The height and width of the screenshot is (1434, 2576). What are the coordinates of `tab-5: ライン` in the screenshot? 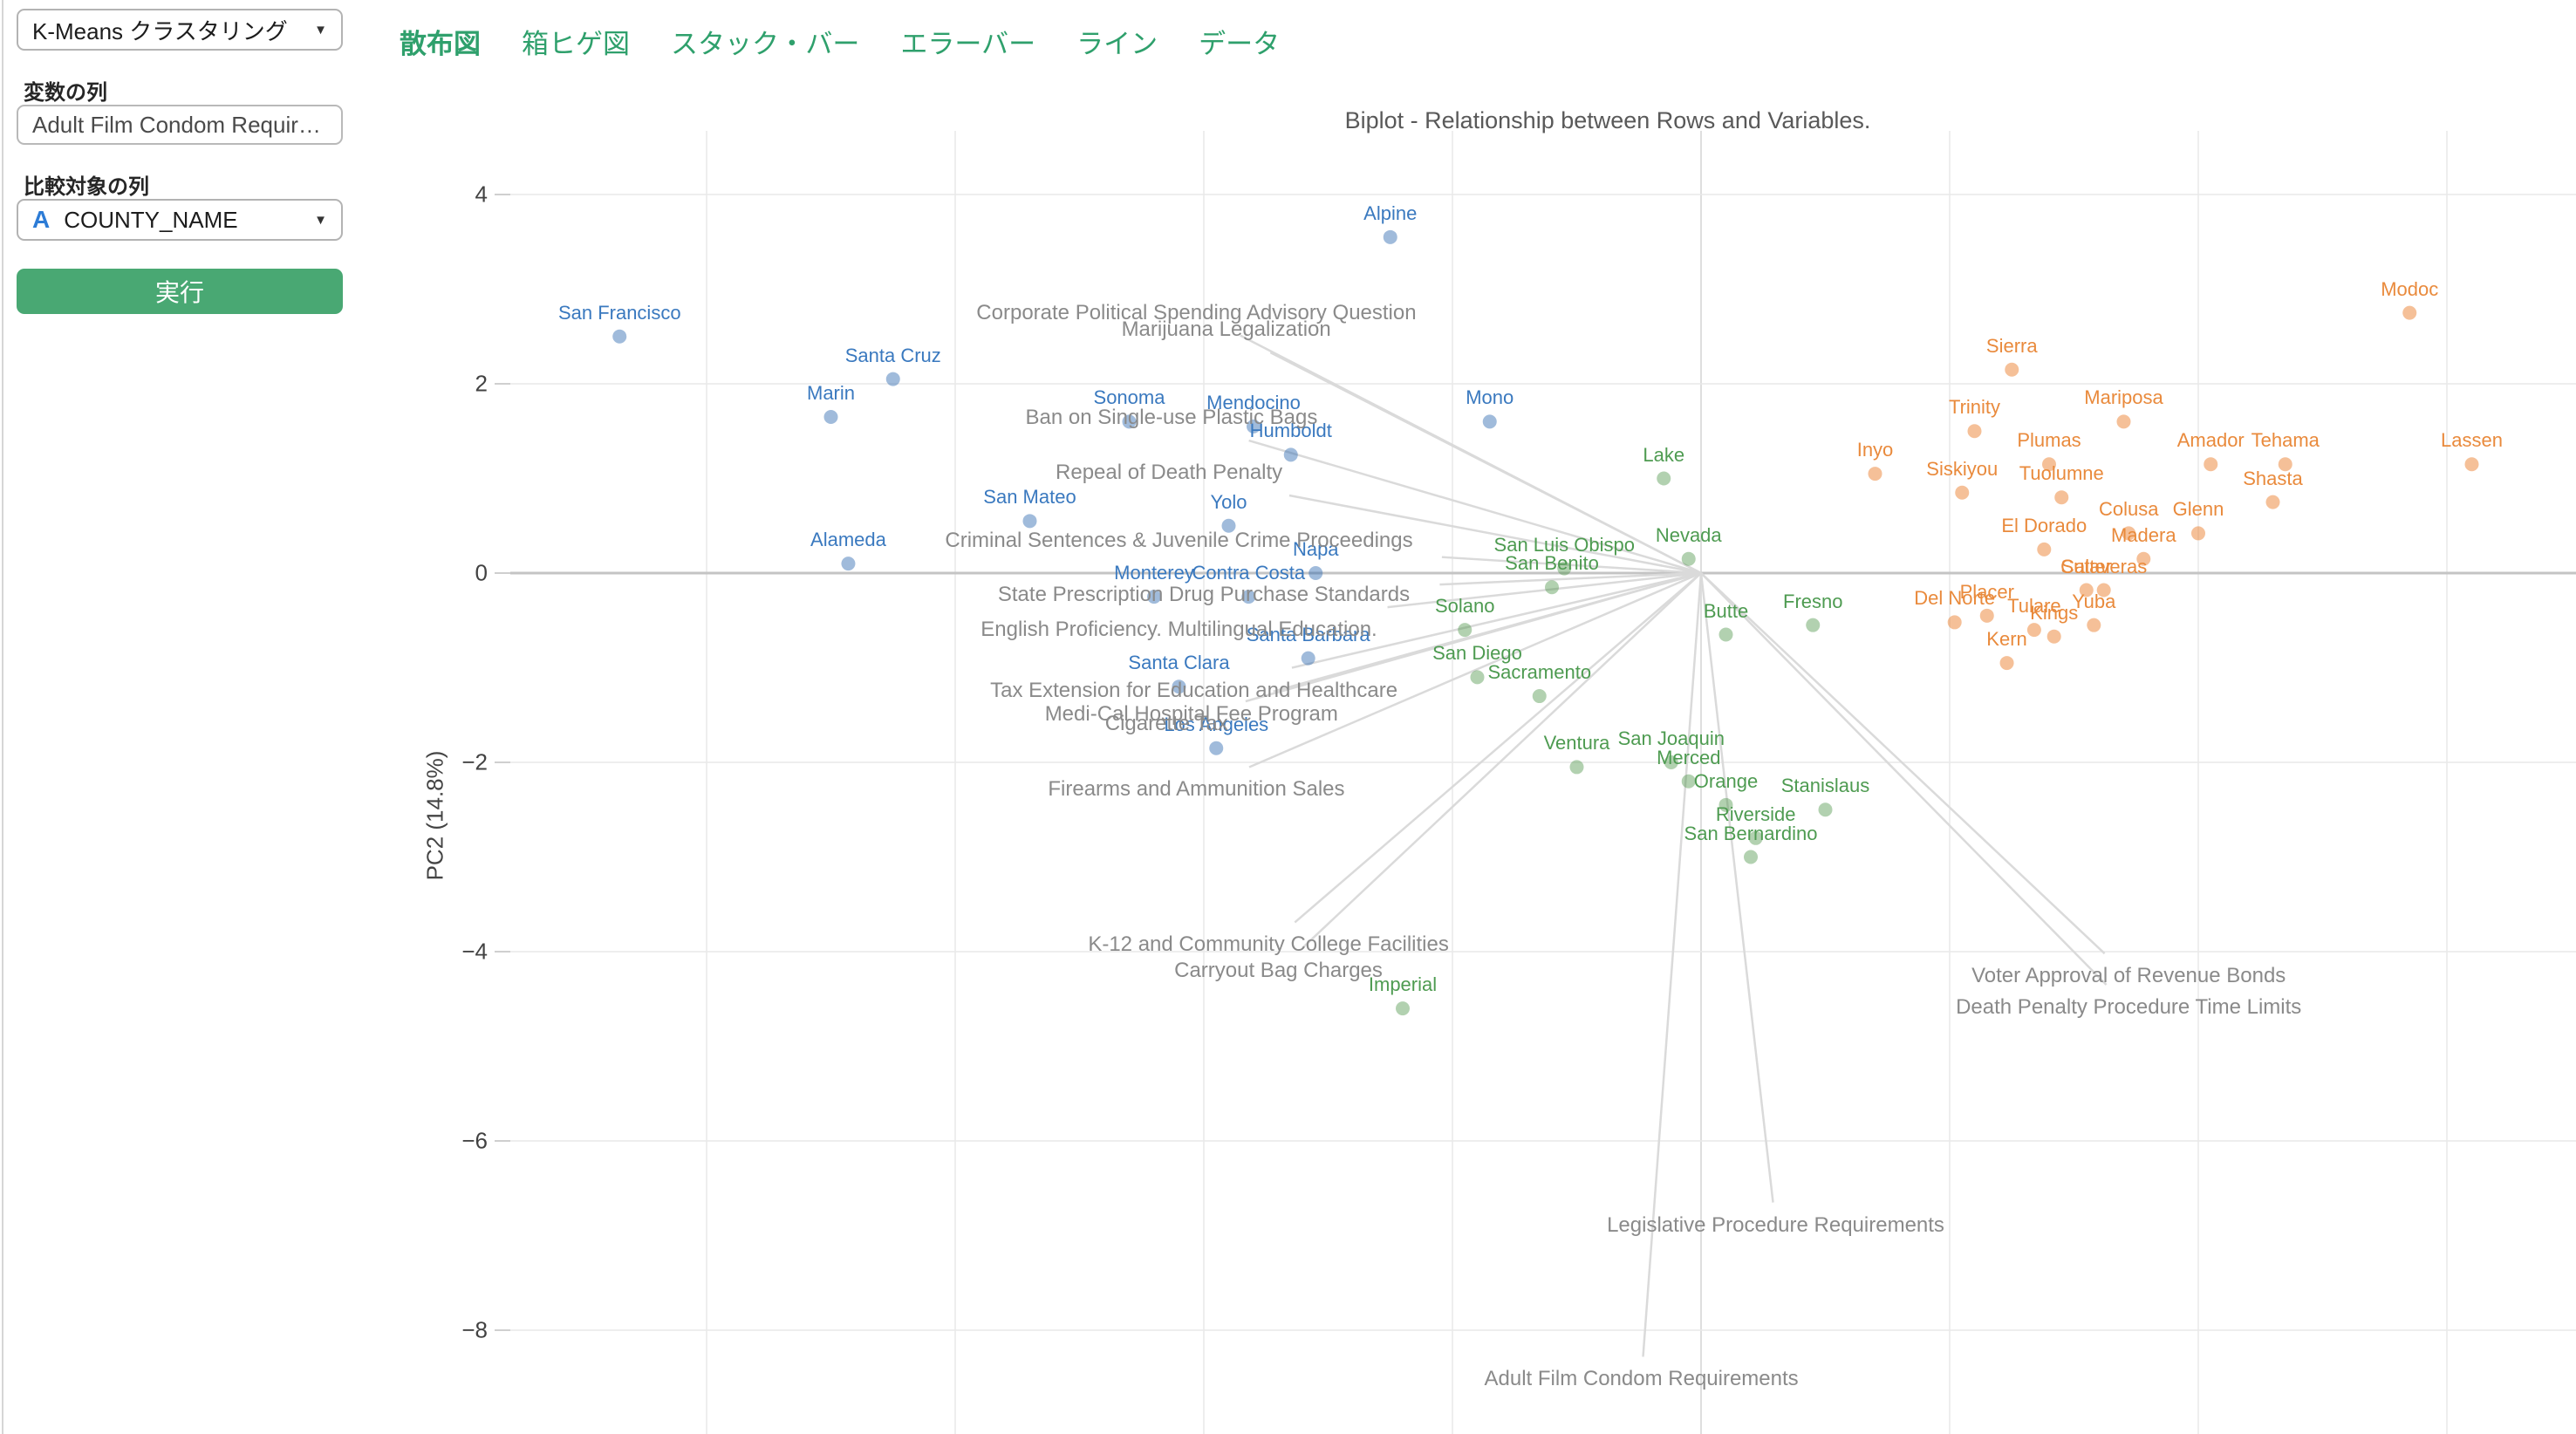 It's located at (1117, 44).